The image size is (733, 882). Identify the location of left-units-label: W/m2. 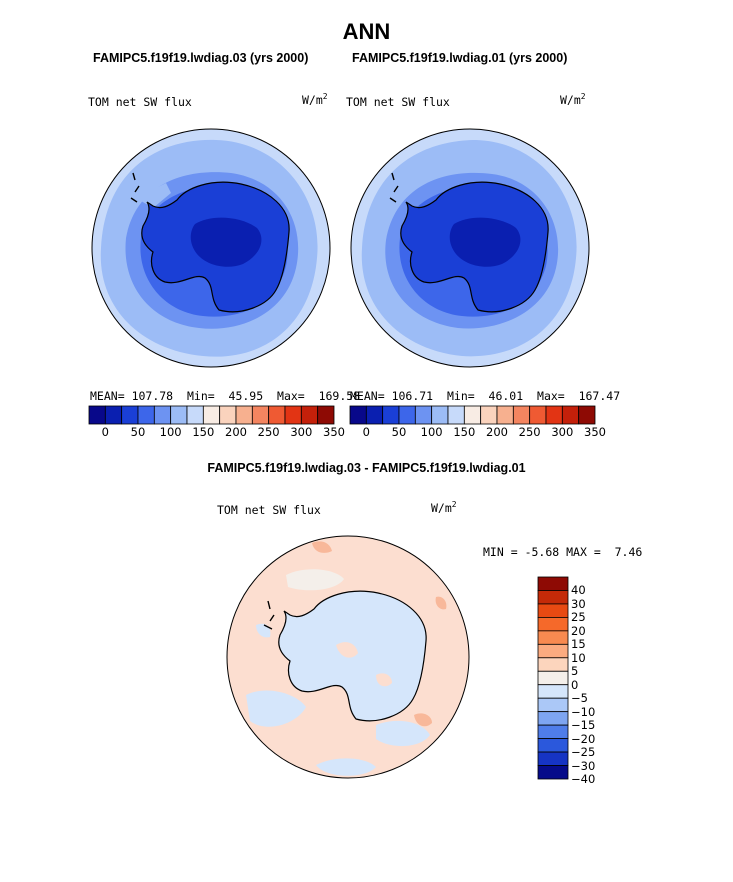
(315, 99).